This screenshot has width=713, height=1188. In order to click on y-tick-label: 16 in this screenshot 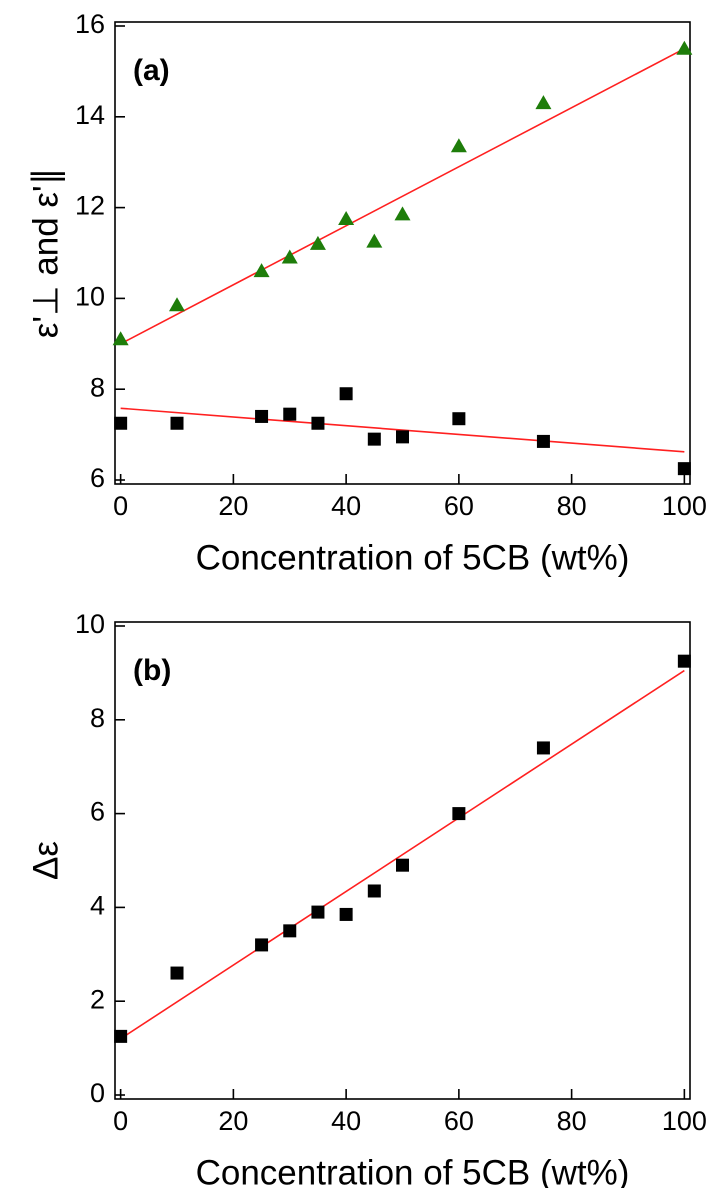, I will do `click(90, 24)`.